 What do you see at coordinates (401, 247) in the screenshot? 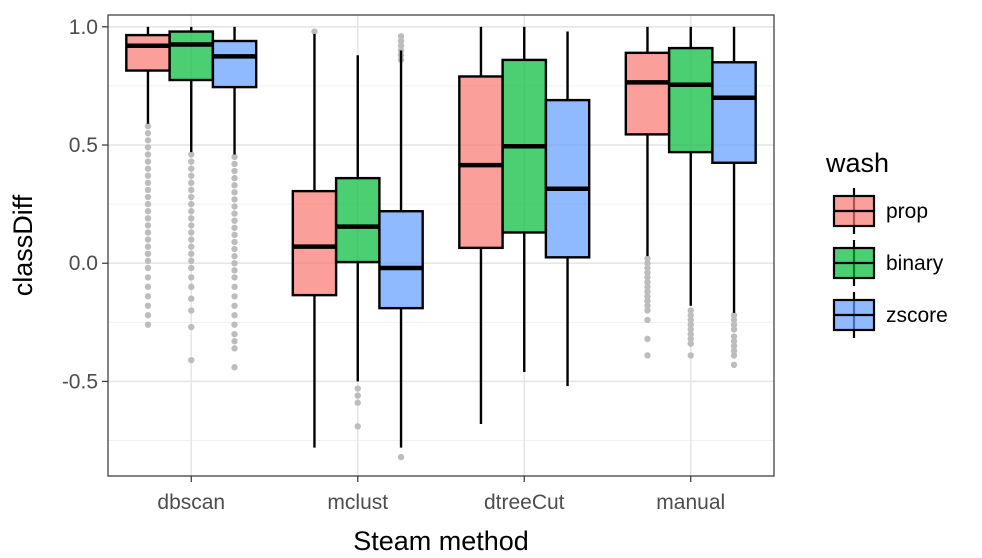
I see `box-zscore-mclust` at bounding box center [401, 247].